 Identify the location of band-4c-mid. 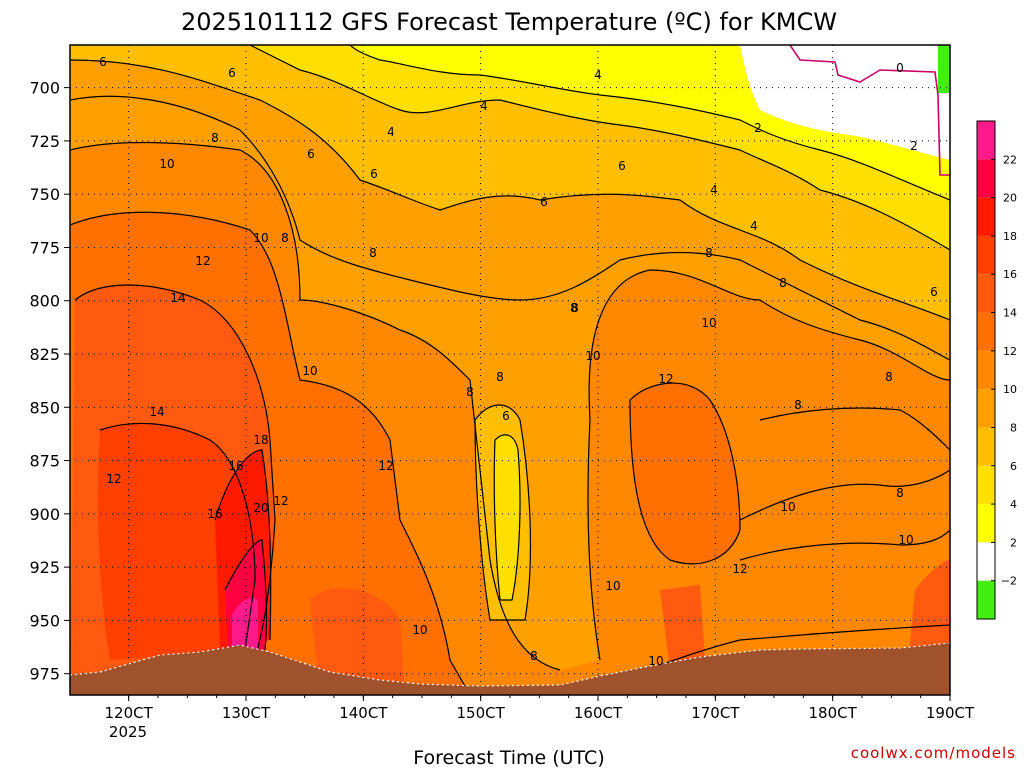
(507, 517).